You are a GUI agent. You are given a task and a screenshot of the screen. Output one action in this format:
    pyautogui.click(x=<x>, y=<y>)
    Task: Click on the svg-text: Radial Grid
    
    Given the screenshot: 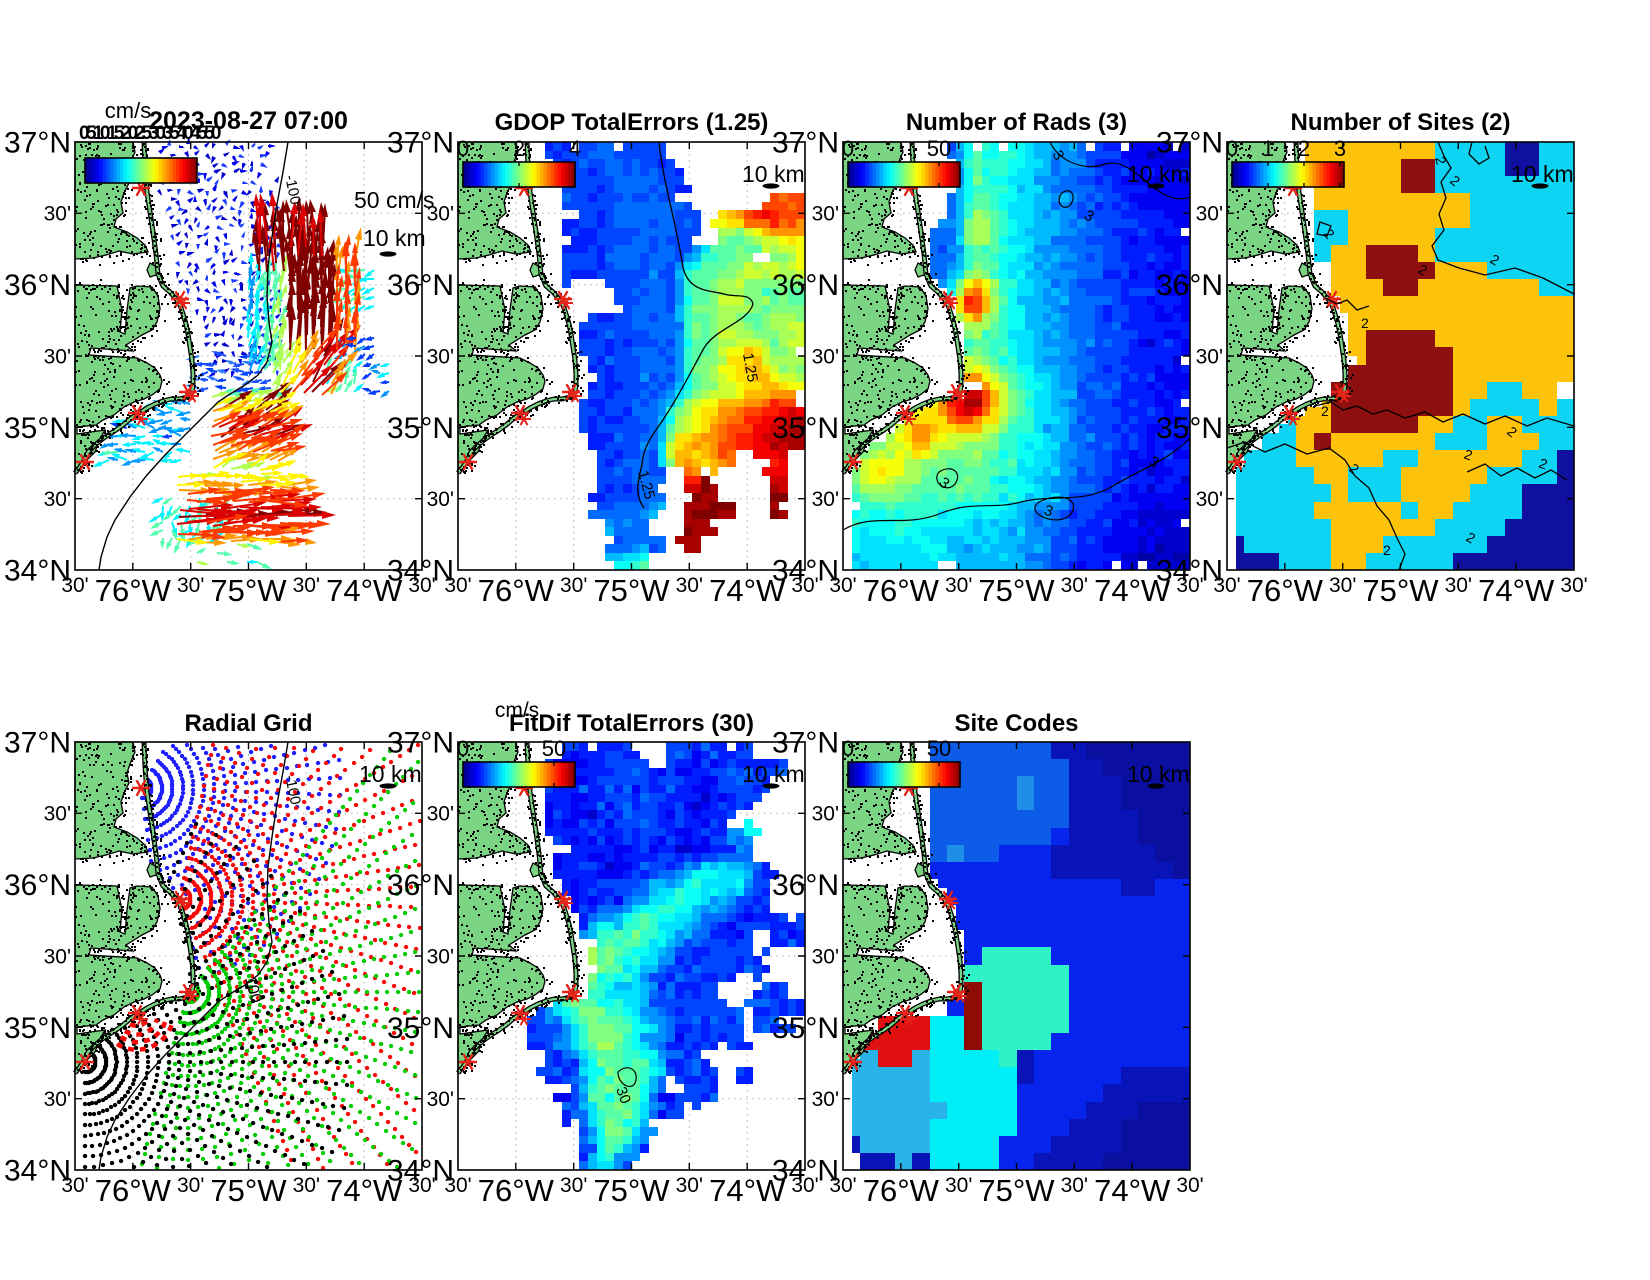 What is the action you would take?
    pyautogui.click(x=248, y=723)
    